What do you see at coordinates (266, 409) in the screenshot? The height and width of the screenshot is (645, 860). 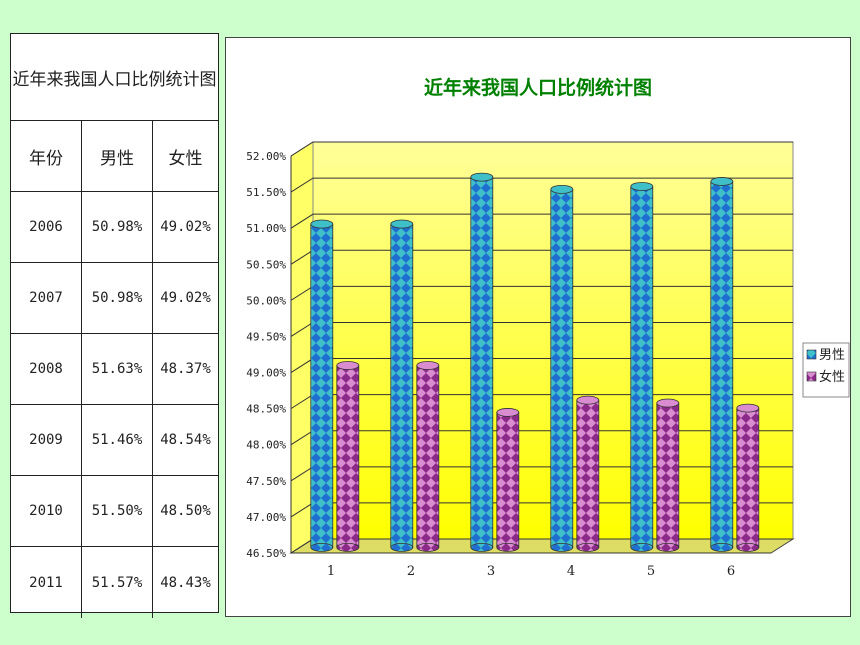 I see `y-tick-label: 48.50%` at bounding box center [266, 409].